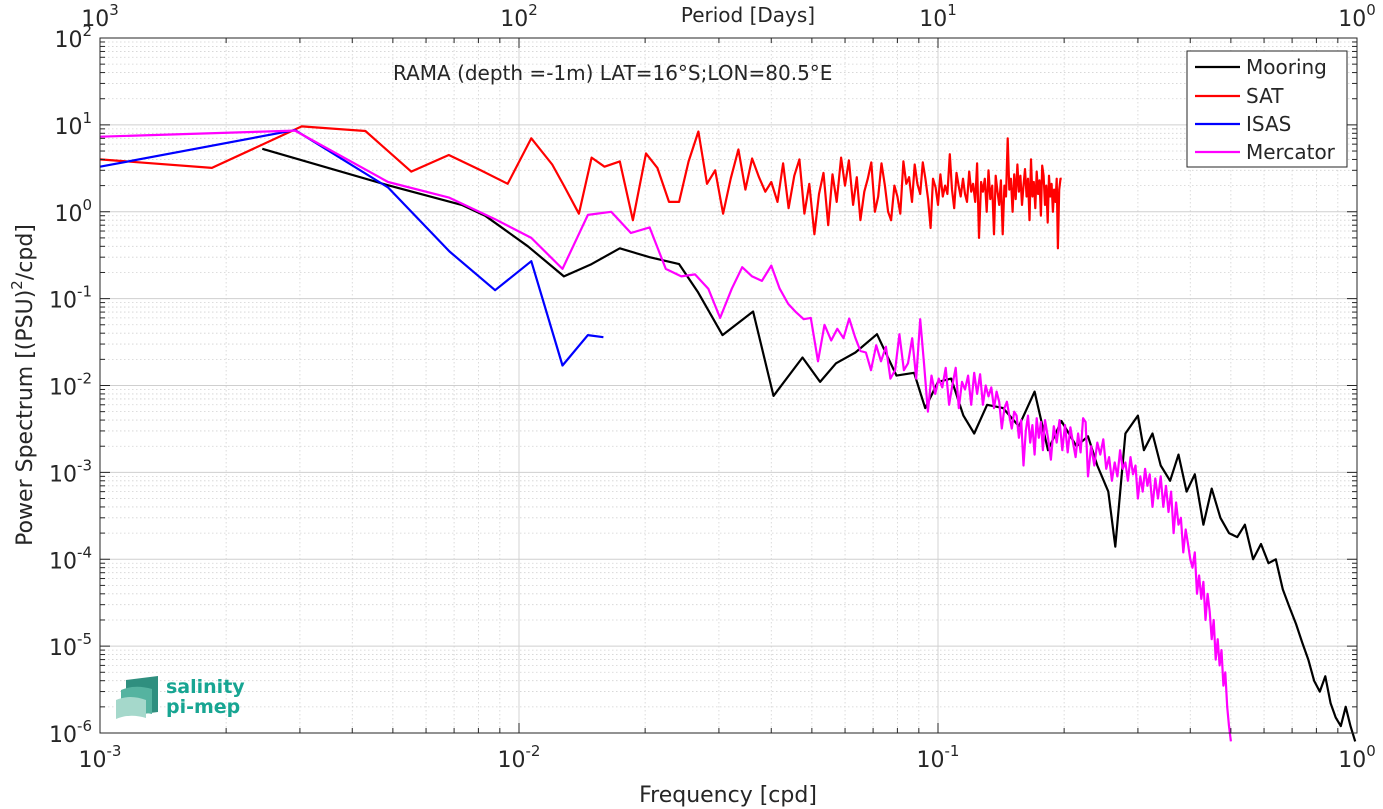 This screenshot has height=809, width=1383. I want to click on y-tick-label-exp: -1, so click(84, 292).